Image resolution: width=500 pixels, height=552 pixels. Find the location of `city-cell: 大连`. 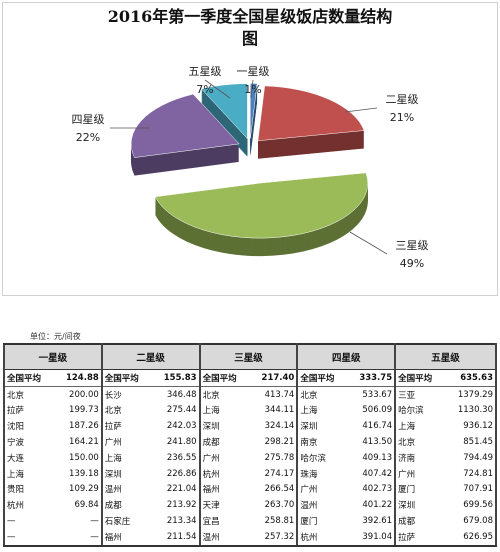

city-cell: 大连 is located at coordinates (28, 457).